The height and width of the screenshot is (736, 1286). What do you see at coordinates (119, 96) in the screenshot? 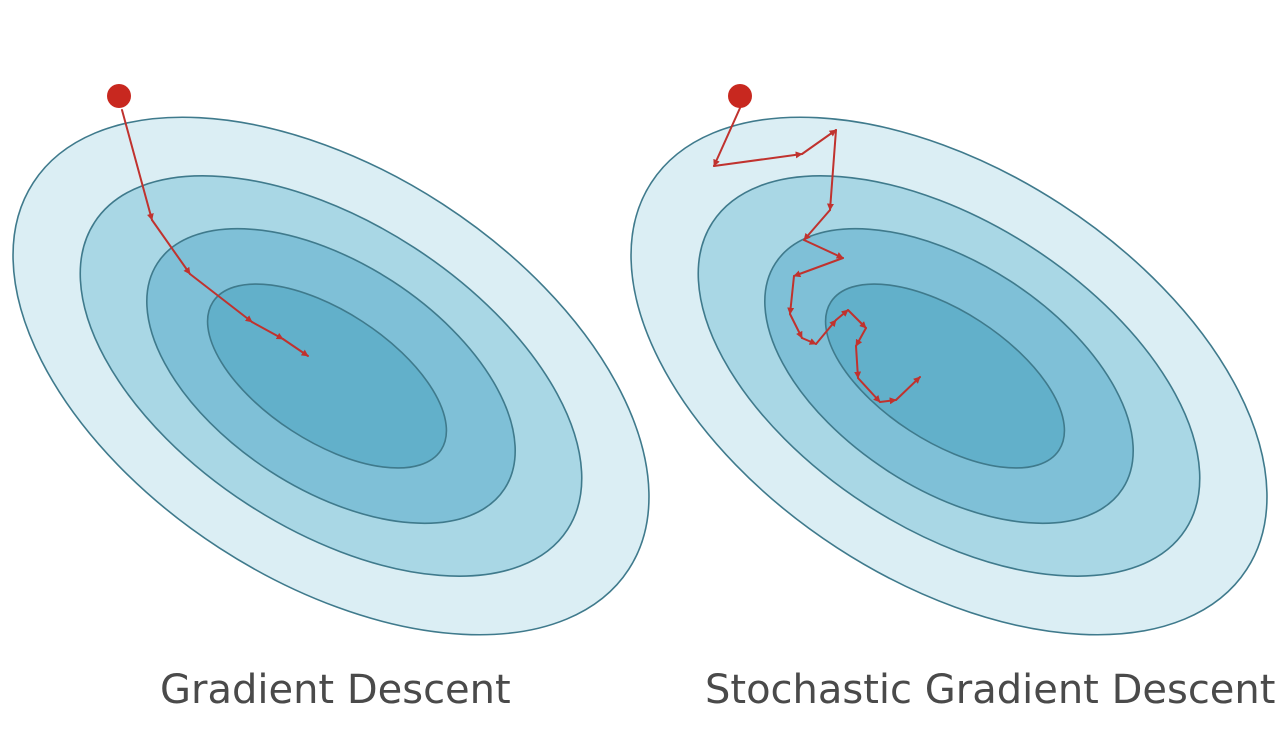
I see `gd-start-point-icon` at bounding box center [119, 96].